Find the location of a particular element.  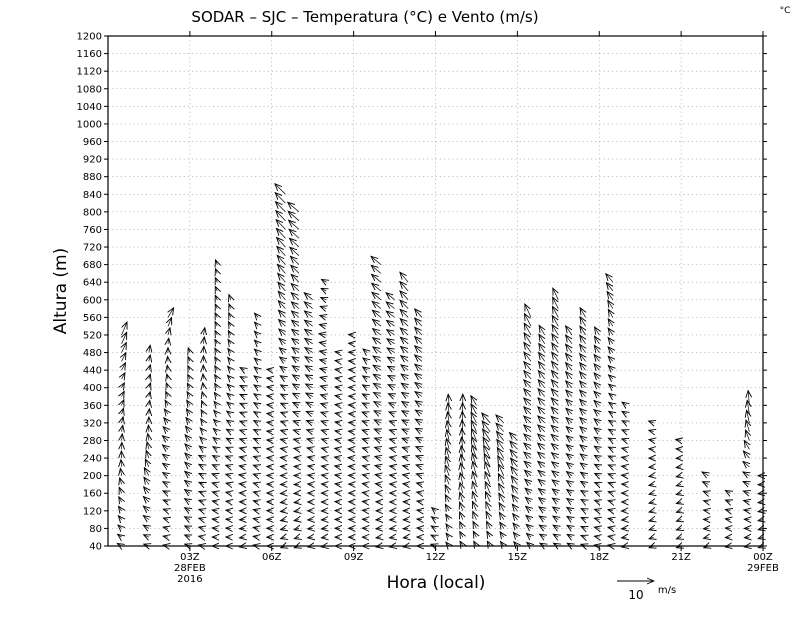

x-tick-date: 28FEB is located at coordinates (190, 568).